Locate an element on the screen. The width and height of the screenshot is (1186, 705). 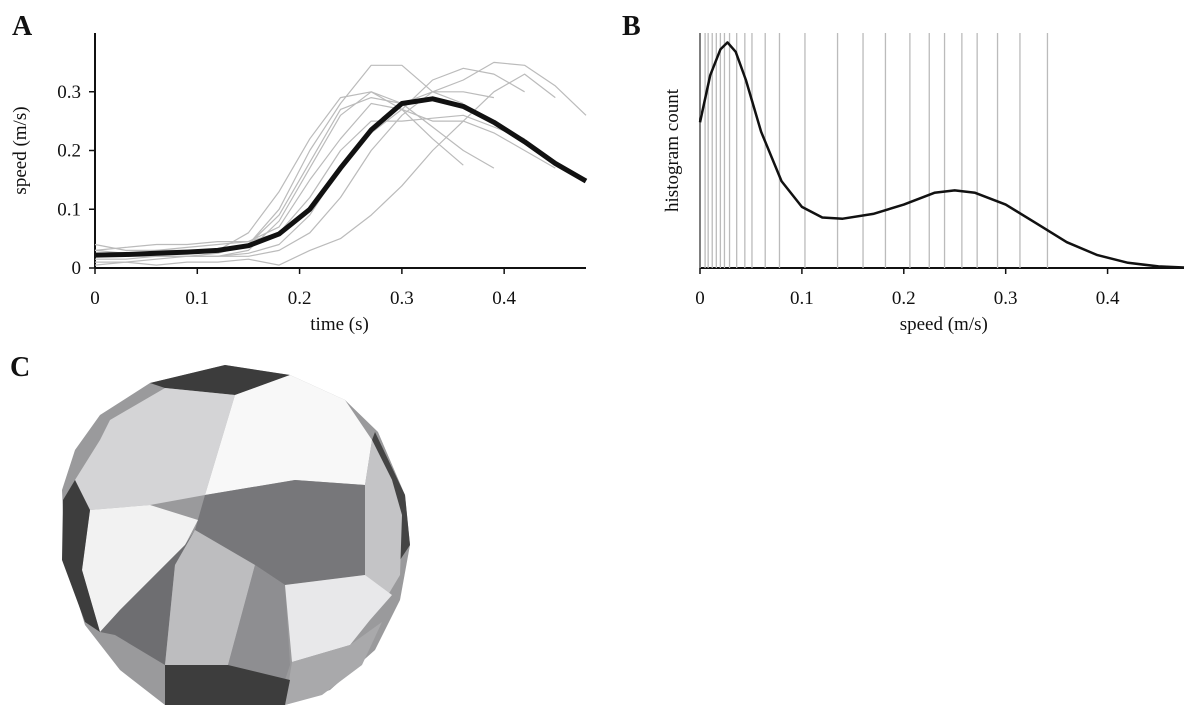
density-curve is located at coordinates (941, 155).